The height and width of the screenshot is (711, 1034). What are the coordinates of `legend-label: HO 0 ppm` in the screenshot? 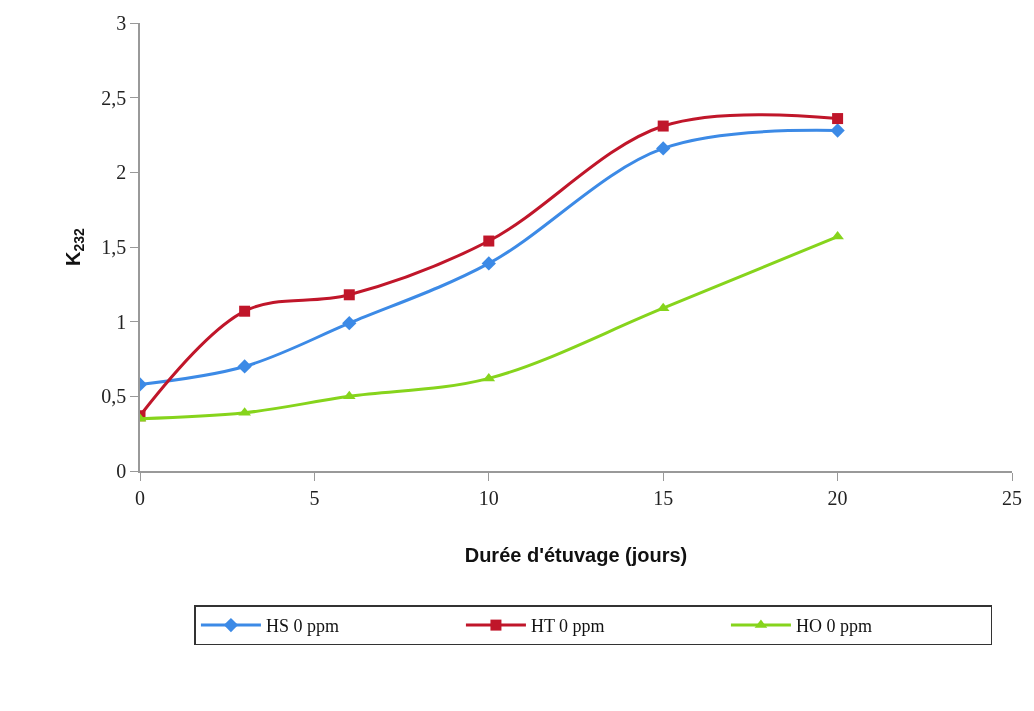 It's located at (833, 626).